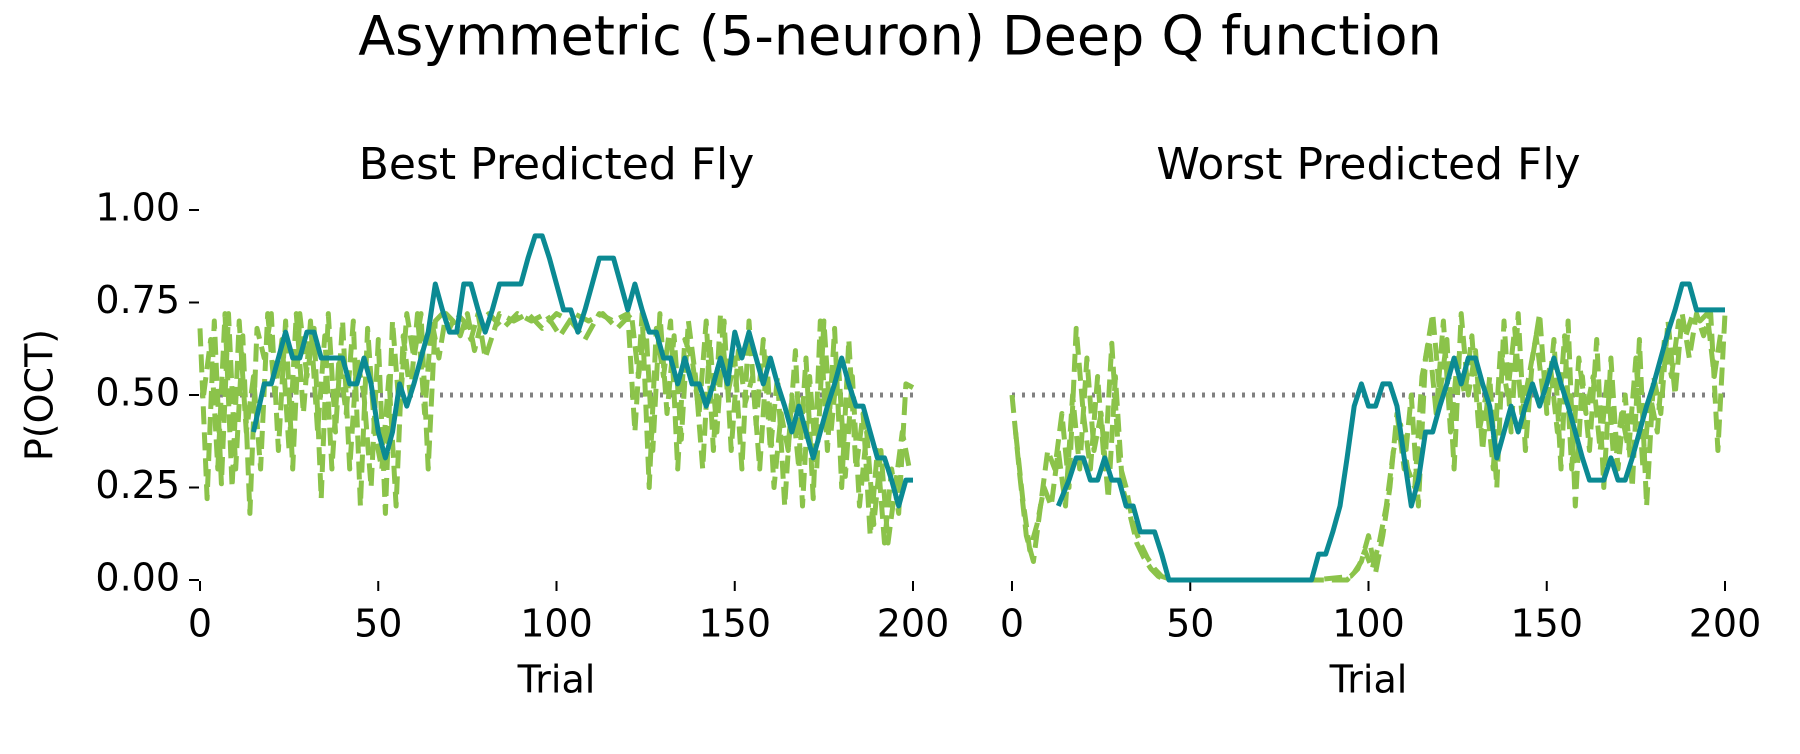 This screenshot has width=1800, height=754. I want to click on panel-title: Best Predicted Fly, so click(557, 164).